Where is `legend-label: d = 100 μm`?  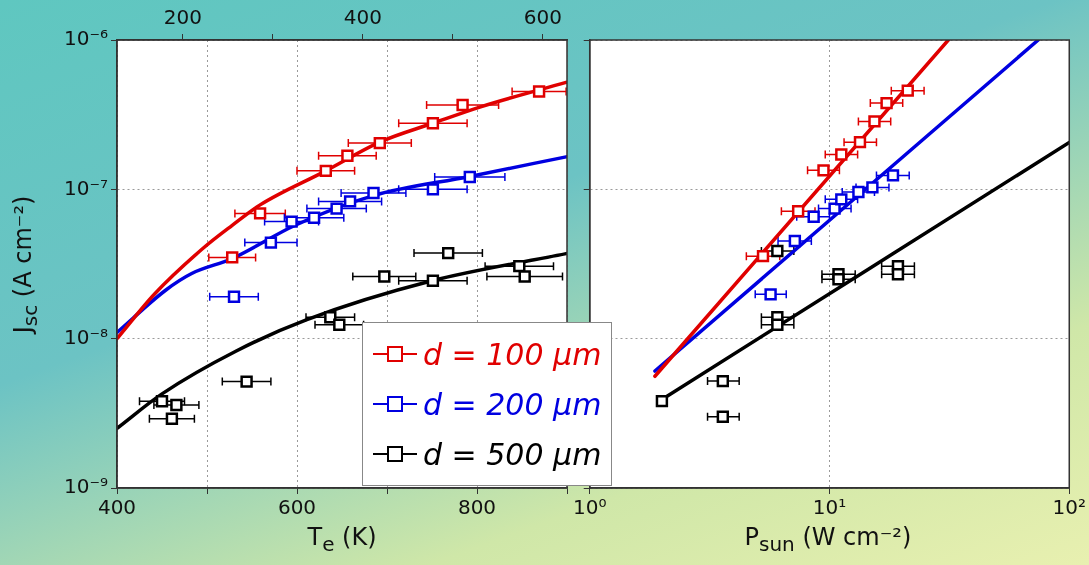
legend-label: d = 100 μm is located at coordinates (512, 354).